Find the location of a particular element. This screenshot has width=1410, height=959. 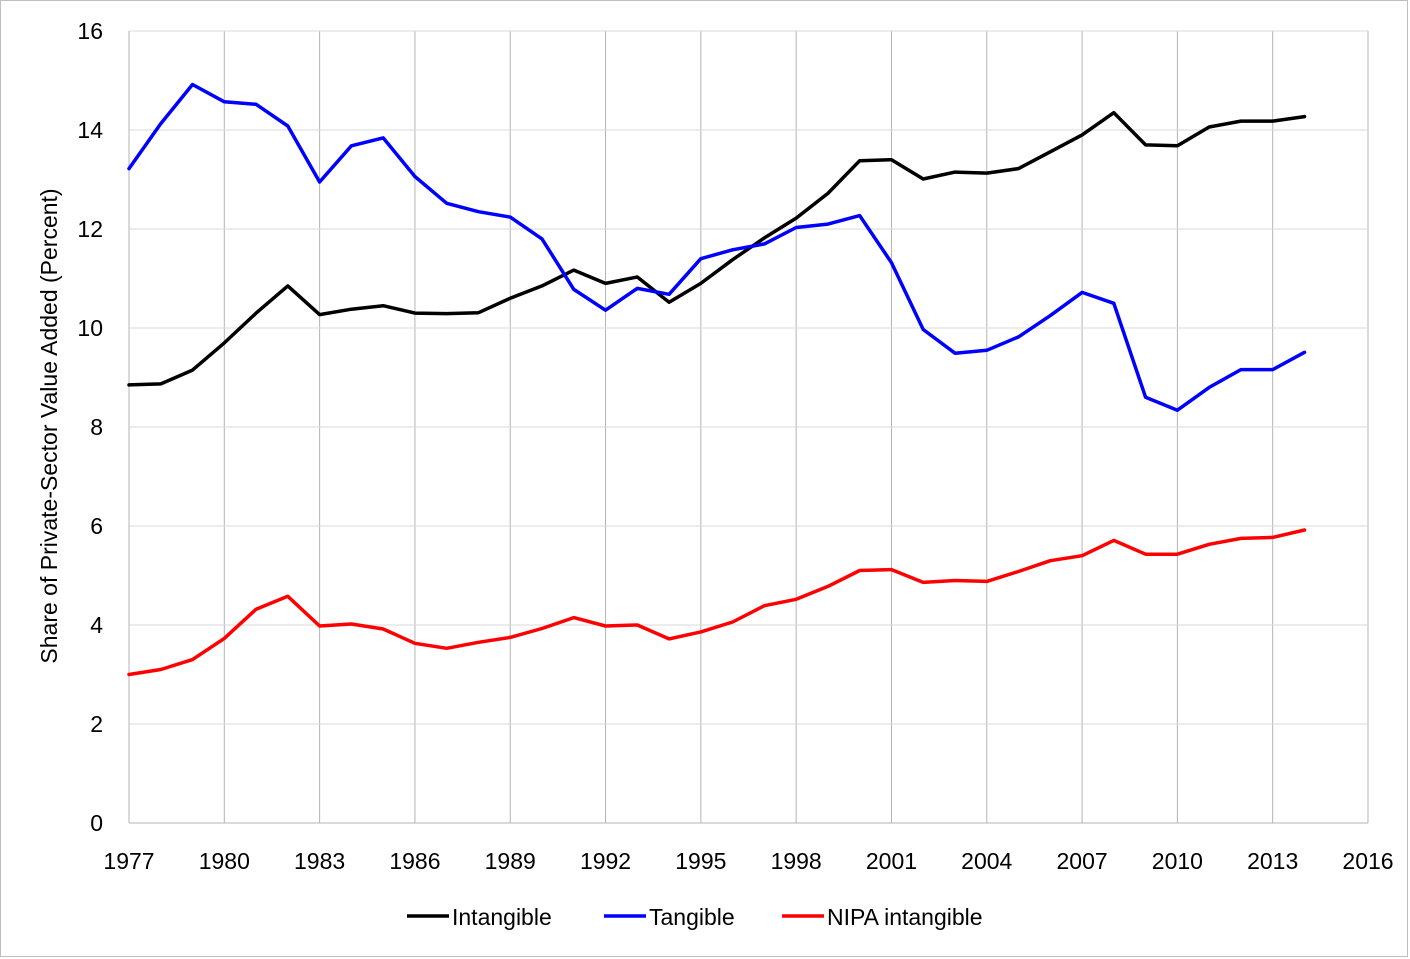

y-tick-label: 12 is located at coordinates (90, 229).